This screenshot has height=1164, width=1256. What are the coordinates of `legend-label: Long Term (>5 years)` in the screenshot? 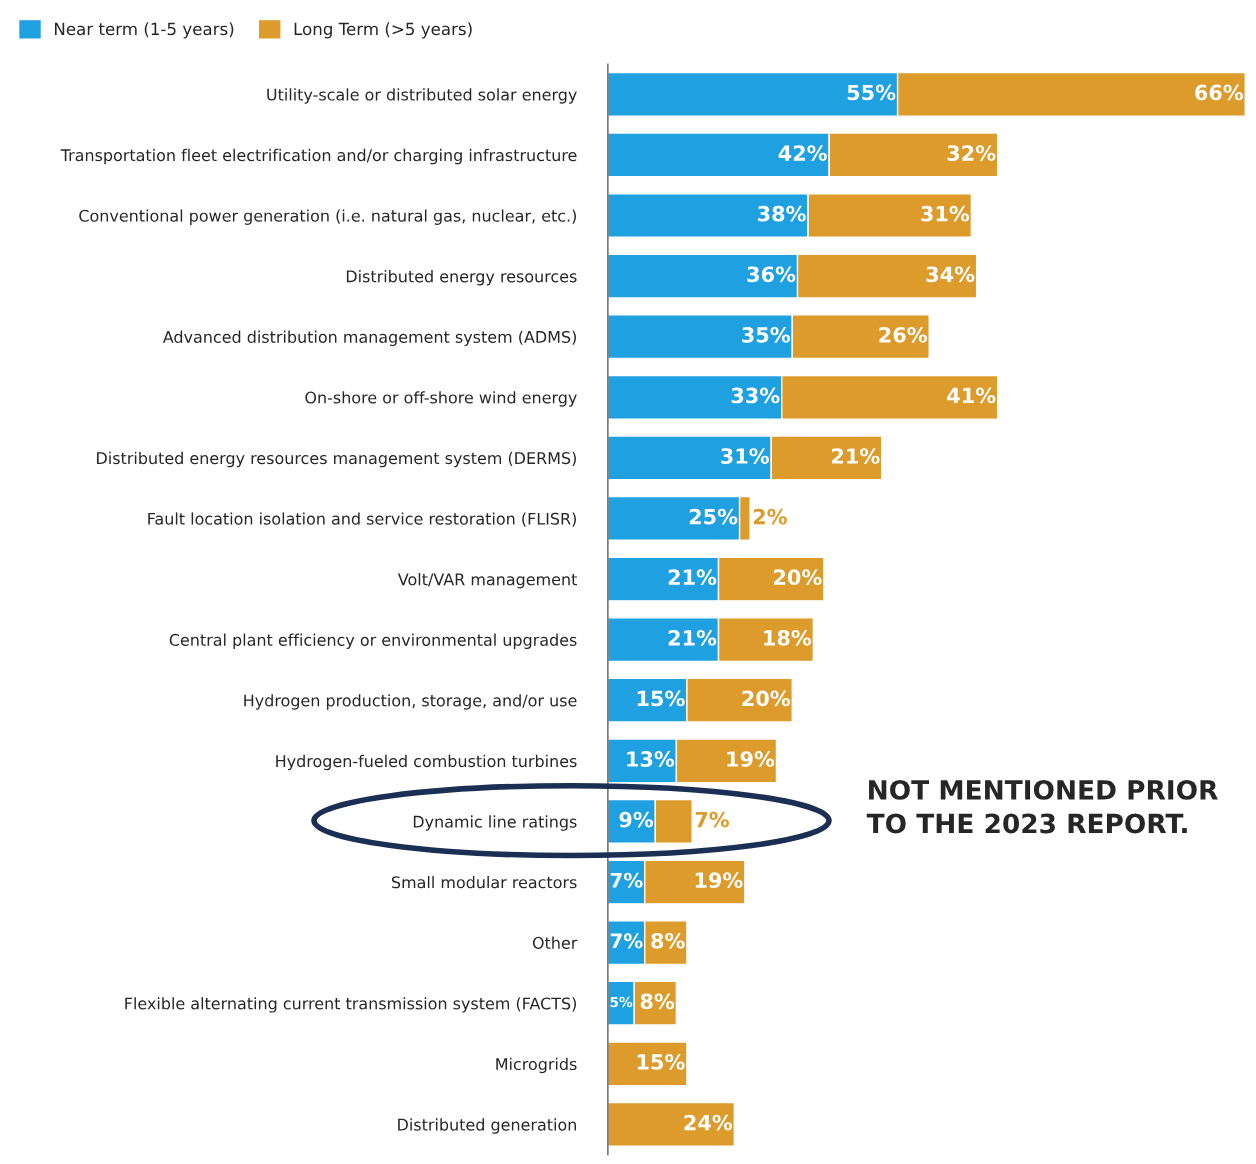 It's located at (383, 30).